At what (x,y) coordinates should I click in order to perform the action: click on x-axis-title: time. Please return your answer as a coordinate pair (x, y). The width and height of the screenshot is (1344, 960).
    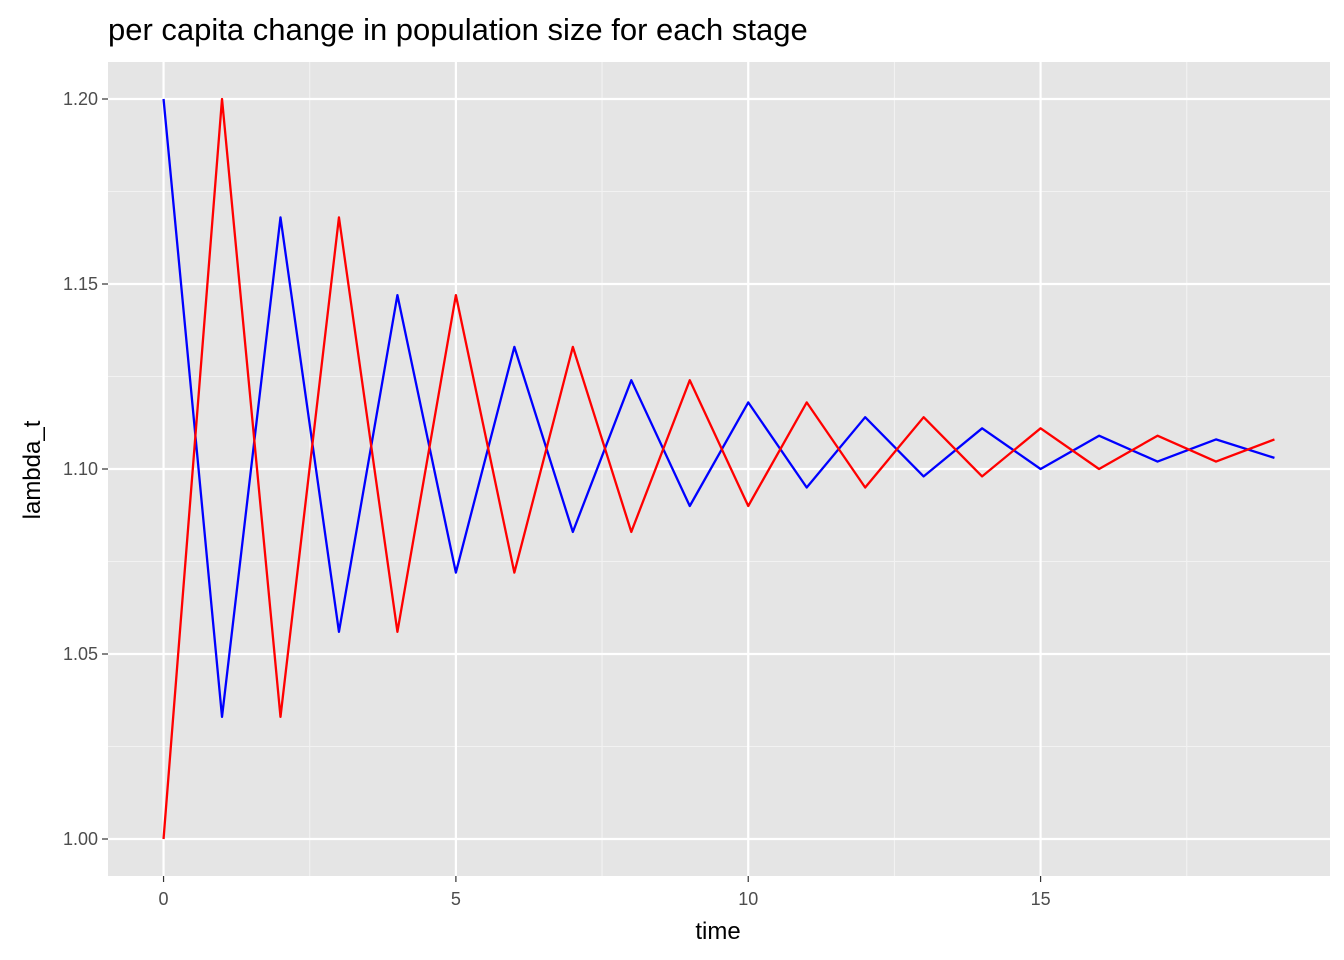
    Looking at the image, I should click on (717, 931).